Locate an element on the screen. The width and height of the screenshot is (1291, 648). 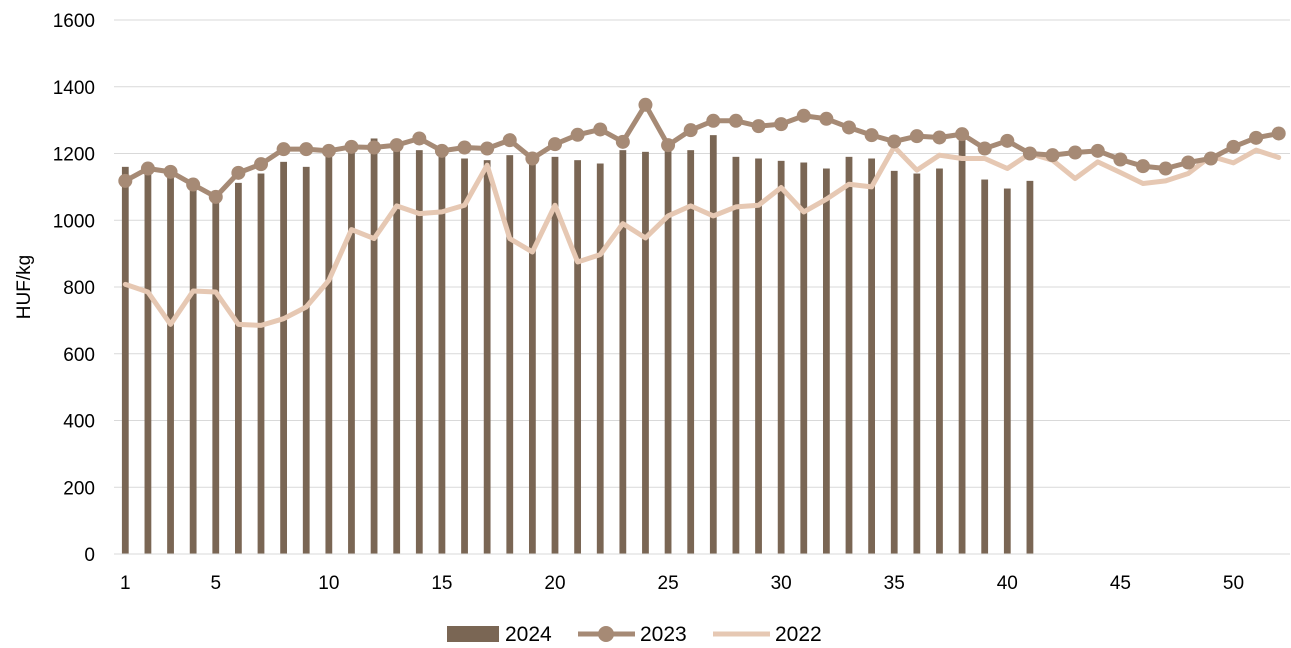
x-tick-label: 40 is located at coordinates (1007, 583).